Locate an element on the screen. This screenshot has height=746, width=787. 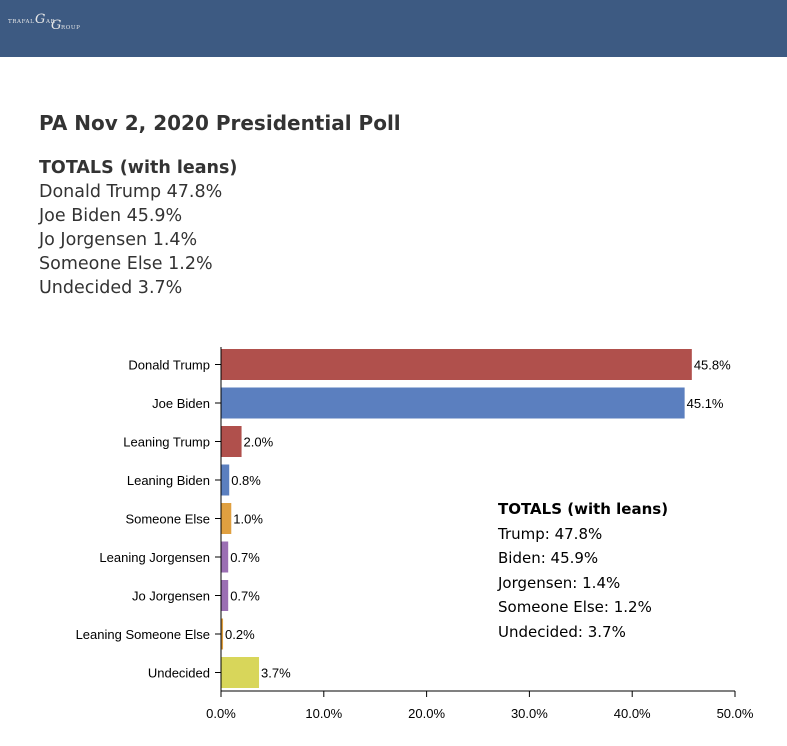
x-tick-label: 0.0% is located at coordinates (221, 713).